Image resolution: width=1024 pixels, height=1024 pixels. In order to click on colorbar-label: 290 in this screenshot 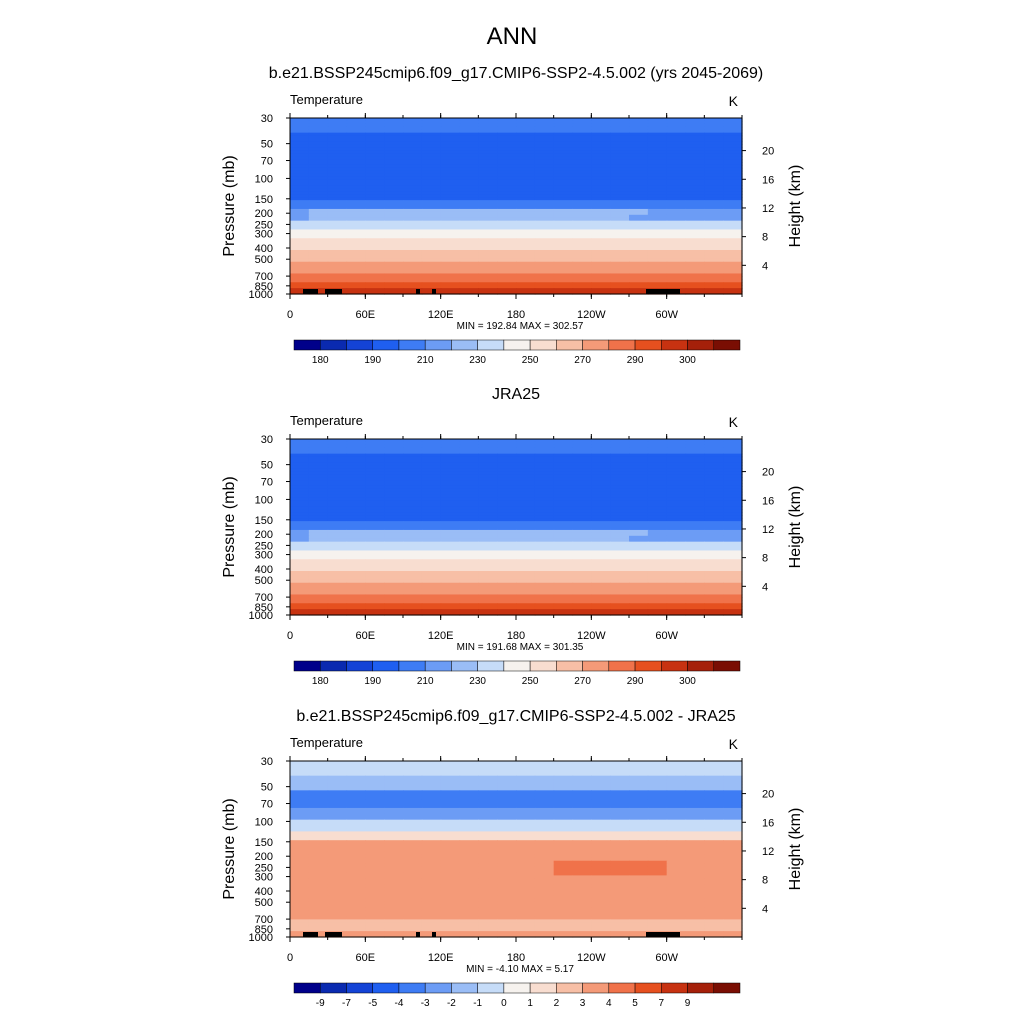, I will do `click(635, 681)`.